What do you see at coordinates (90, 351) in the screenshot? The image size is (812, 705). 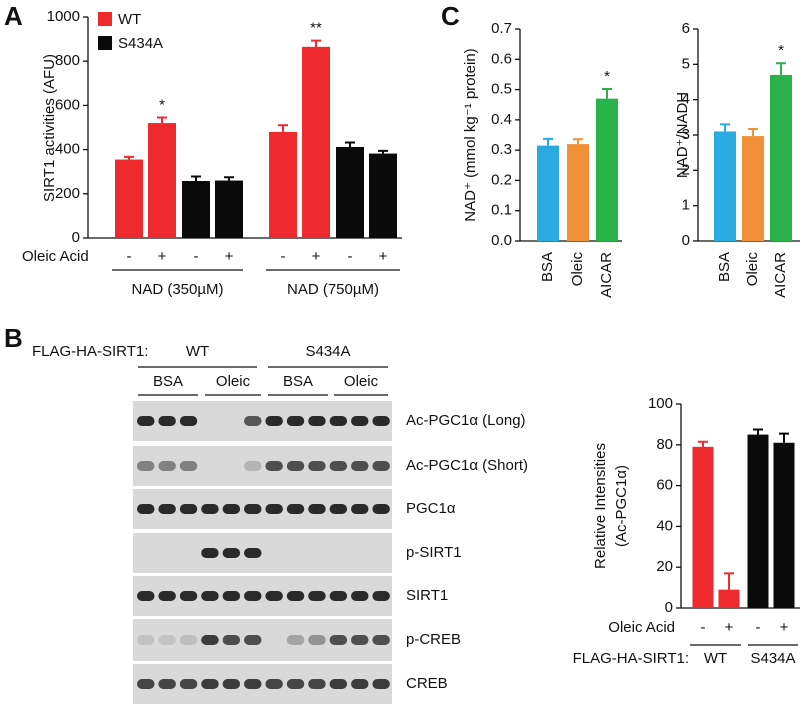 I see `blot-header: FLAG-HA-SIRT1:` at bounding box center [90, 351].